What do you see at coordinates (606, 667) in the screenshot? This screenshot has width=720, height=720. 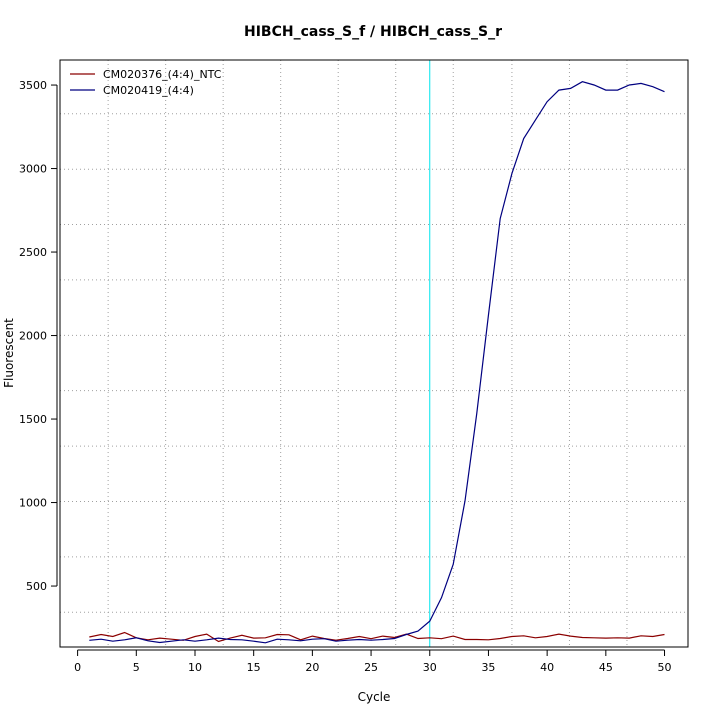 I see `x-tick-label: 45` at bounding box center [606, 667].